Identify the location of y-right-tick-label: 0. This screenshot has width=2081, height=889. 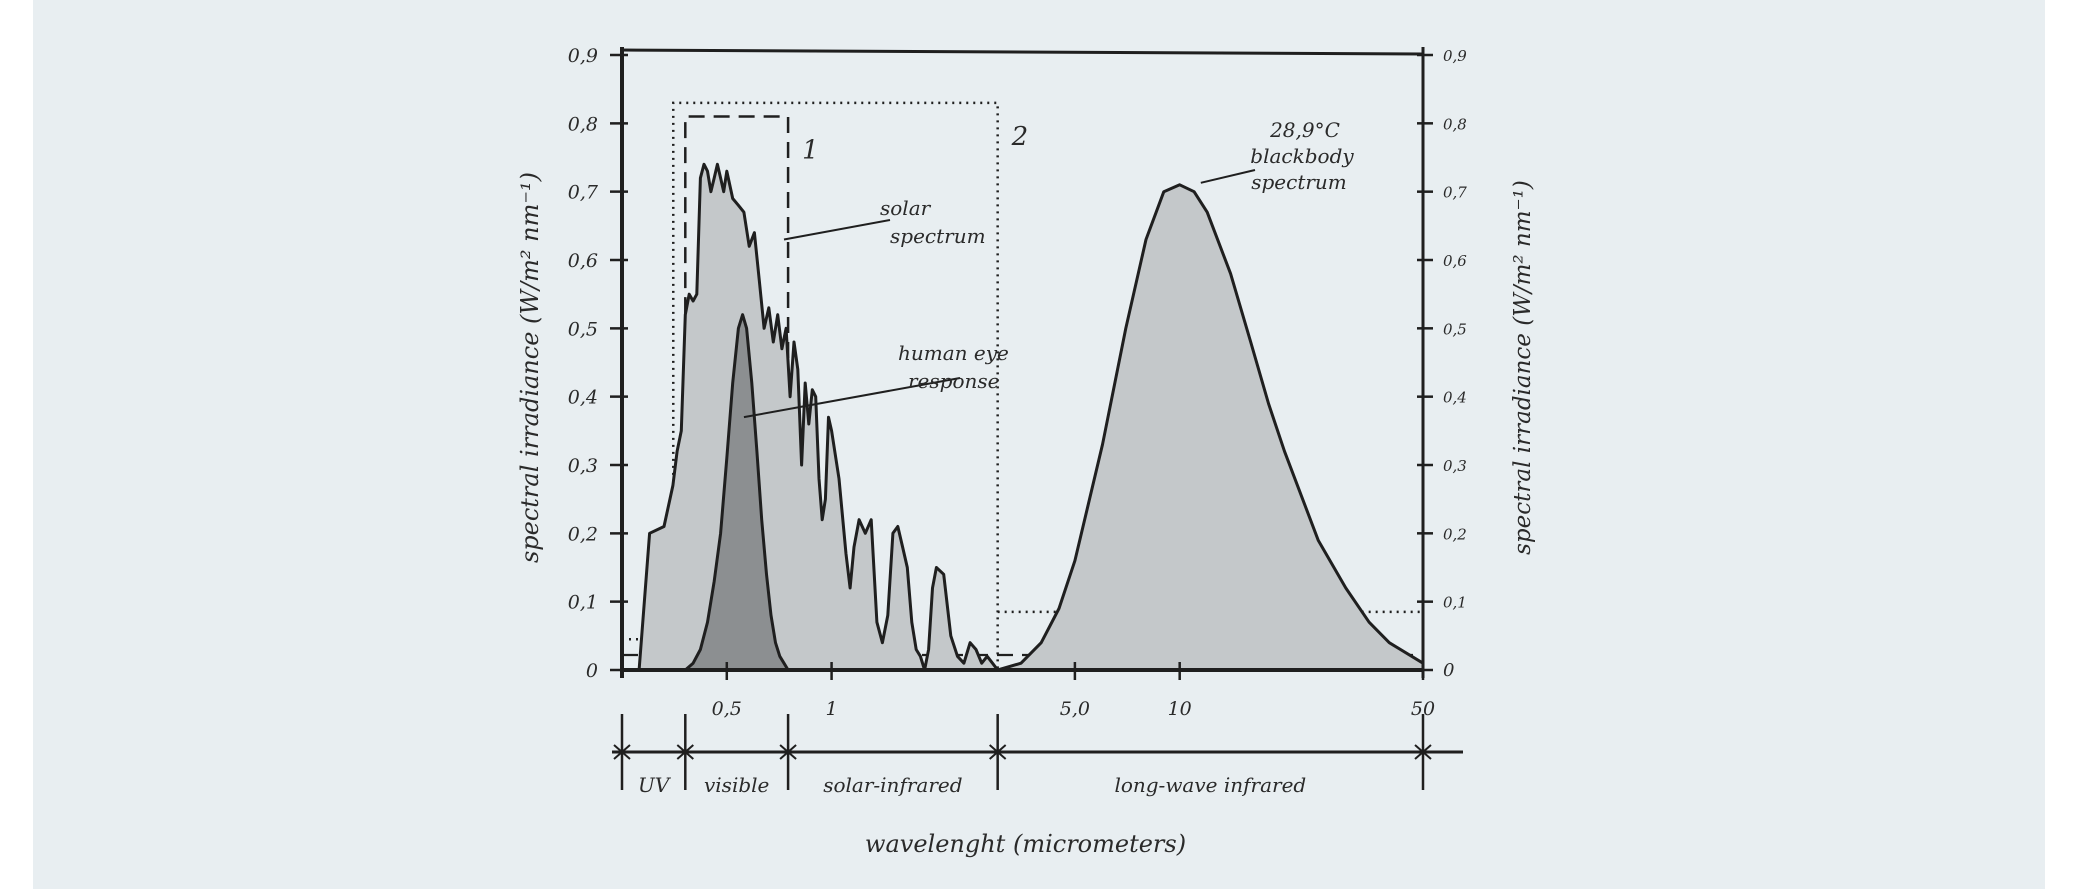
(1448, 670).